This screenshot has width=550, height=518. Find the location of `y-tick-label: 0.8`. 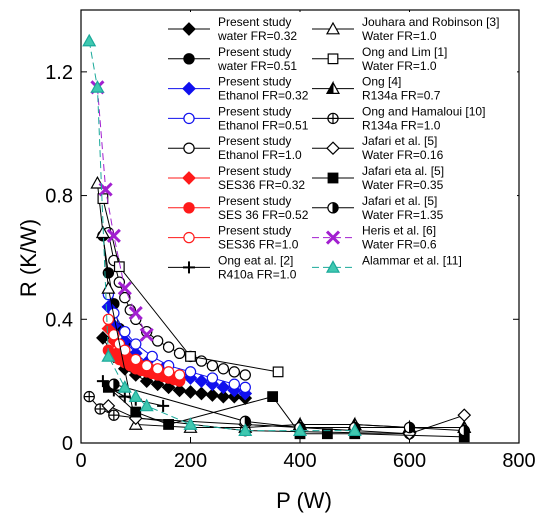

y-tick-label: 0.8 is located at coordinates (59, 197).